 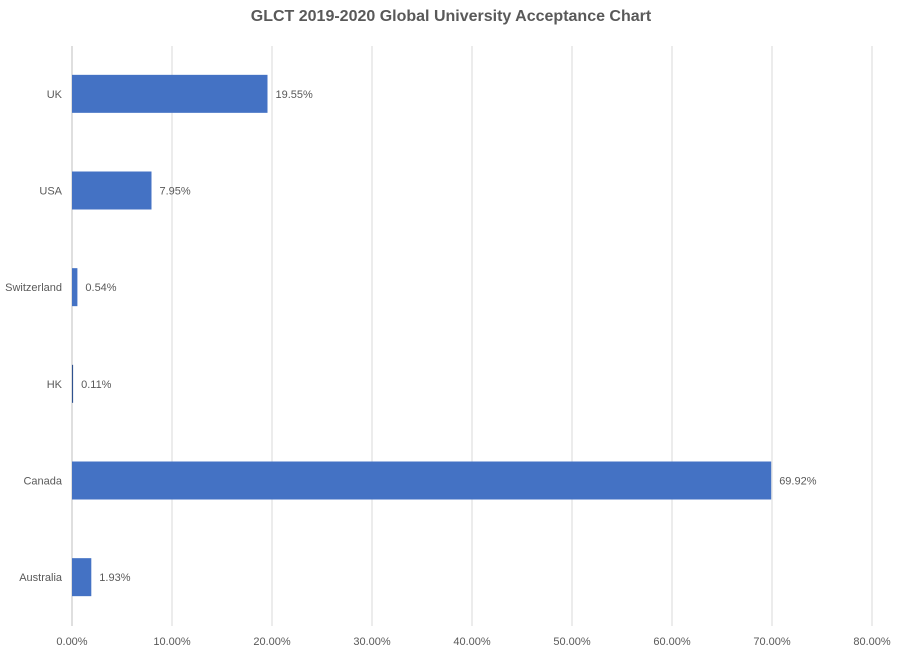 I want to click on x-tick-label: 30.00%, so click(x=372, y=642).